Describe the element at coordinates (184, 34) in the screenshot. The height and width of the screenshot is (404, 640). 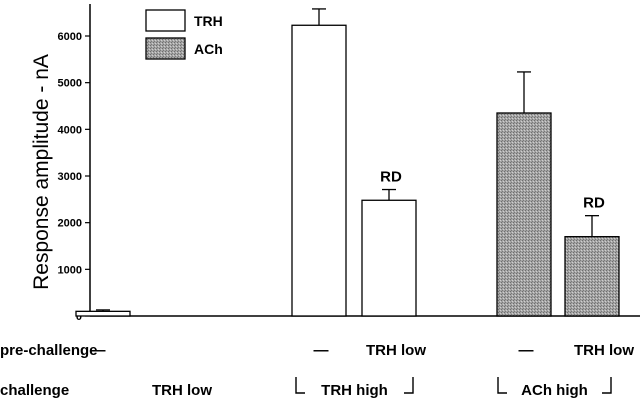
I see `legend: TRH ACh` at that location.